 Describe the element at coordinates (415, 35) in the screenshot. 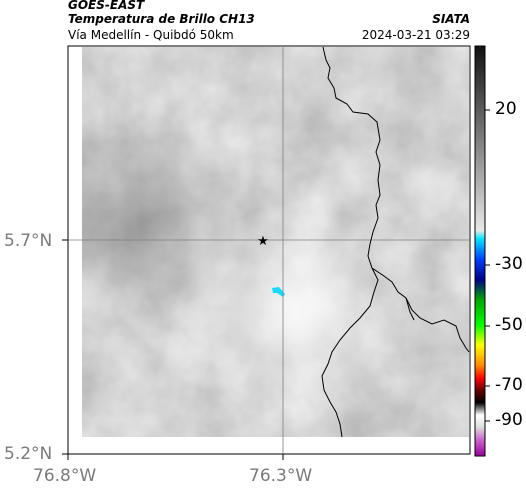

I see `datetime-label: 2024-03-21 03:29` at that location.